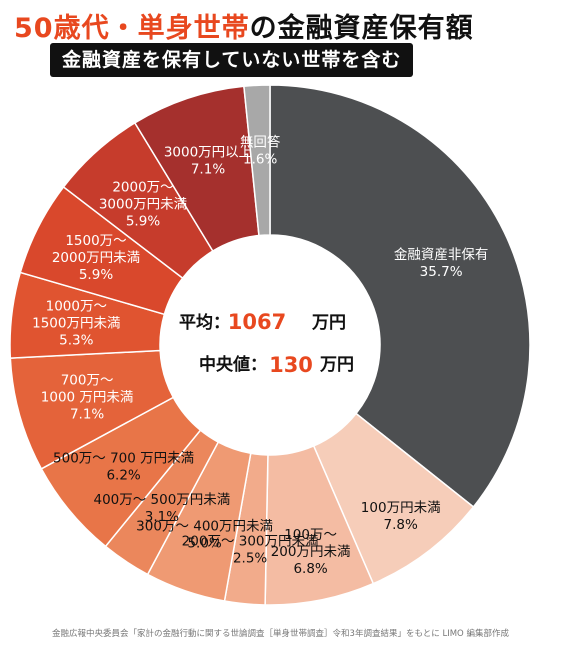 The width and height of the screenshot is (561, 646). Describe the element at coordinates (232, 60) in the screenshot. I see `subtitle-badge: 金融資産を保有していない世帯を含む` at that location.